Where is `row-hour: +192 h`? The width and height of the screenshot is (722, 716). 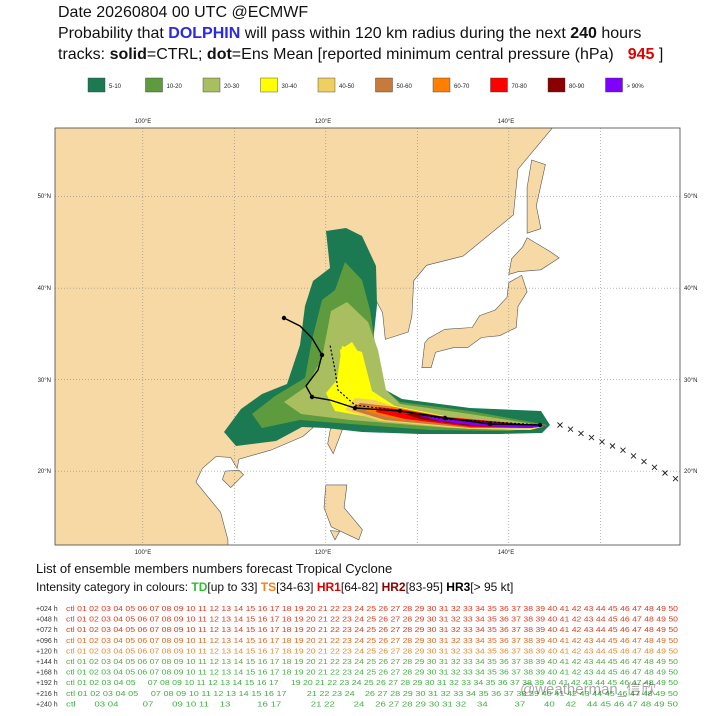
row-hour: +192 h is located at coordinates (47, 683).